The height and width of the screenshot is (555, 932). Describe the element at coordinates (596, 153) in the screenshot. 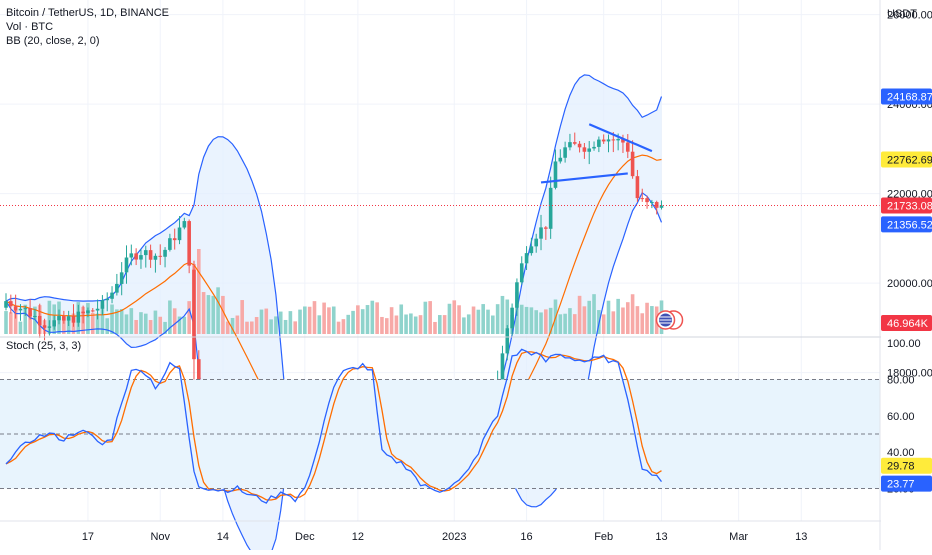

I see `trendlines` at that location.